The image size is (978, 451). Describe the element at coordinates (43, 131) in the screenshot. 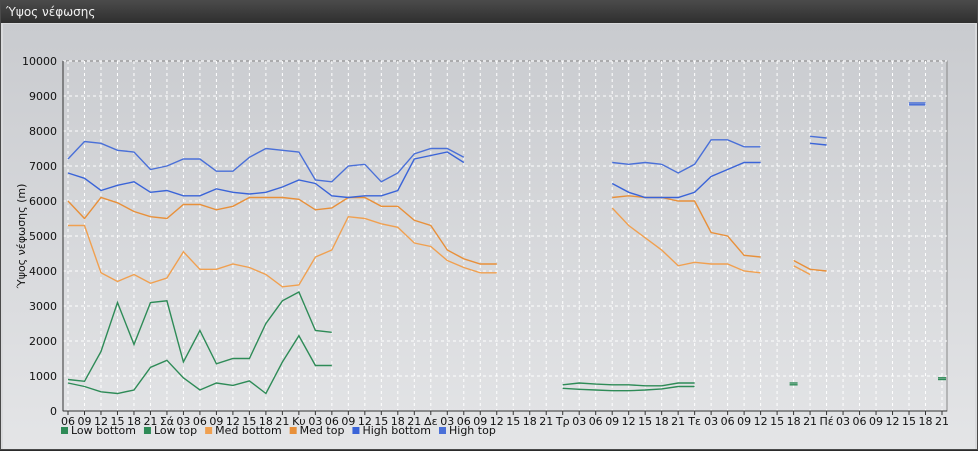

I see `y-tick-label: 8000` at that location.